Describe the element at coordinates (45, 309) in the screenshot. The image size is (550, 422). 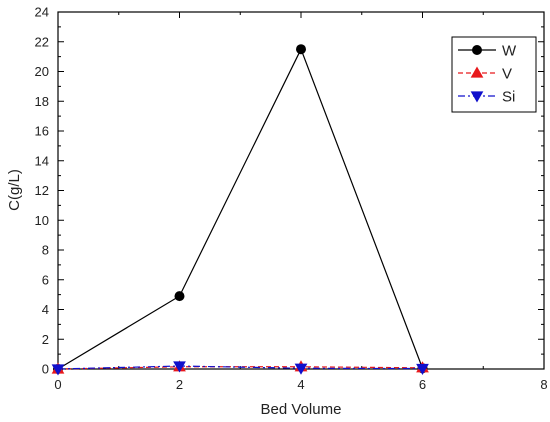
I see `y-tick-label: 4` at that location.